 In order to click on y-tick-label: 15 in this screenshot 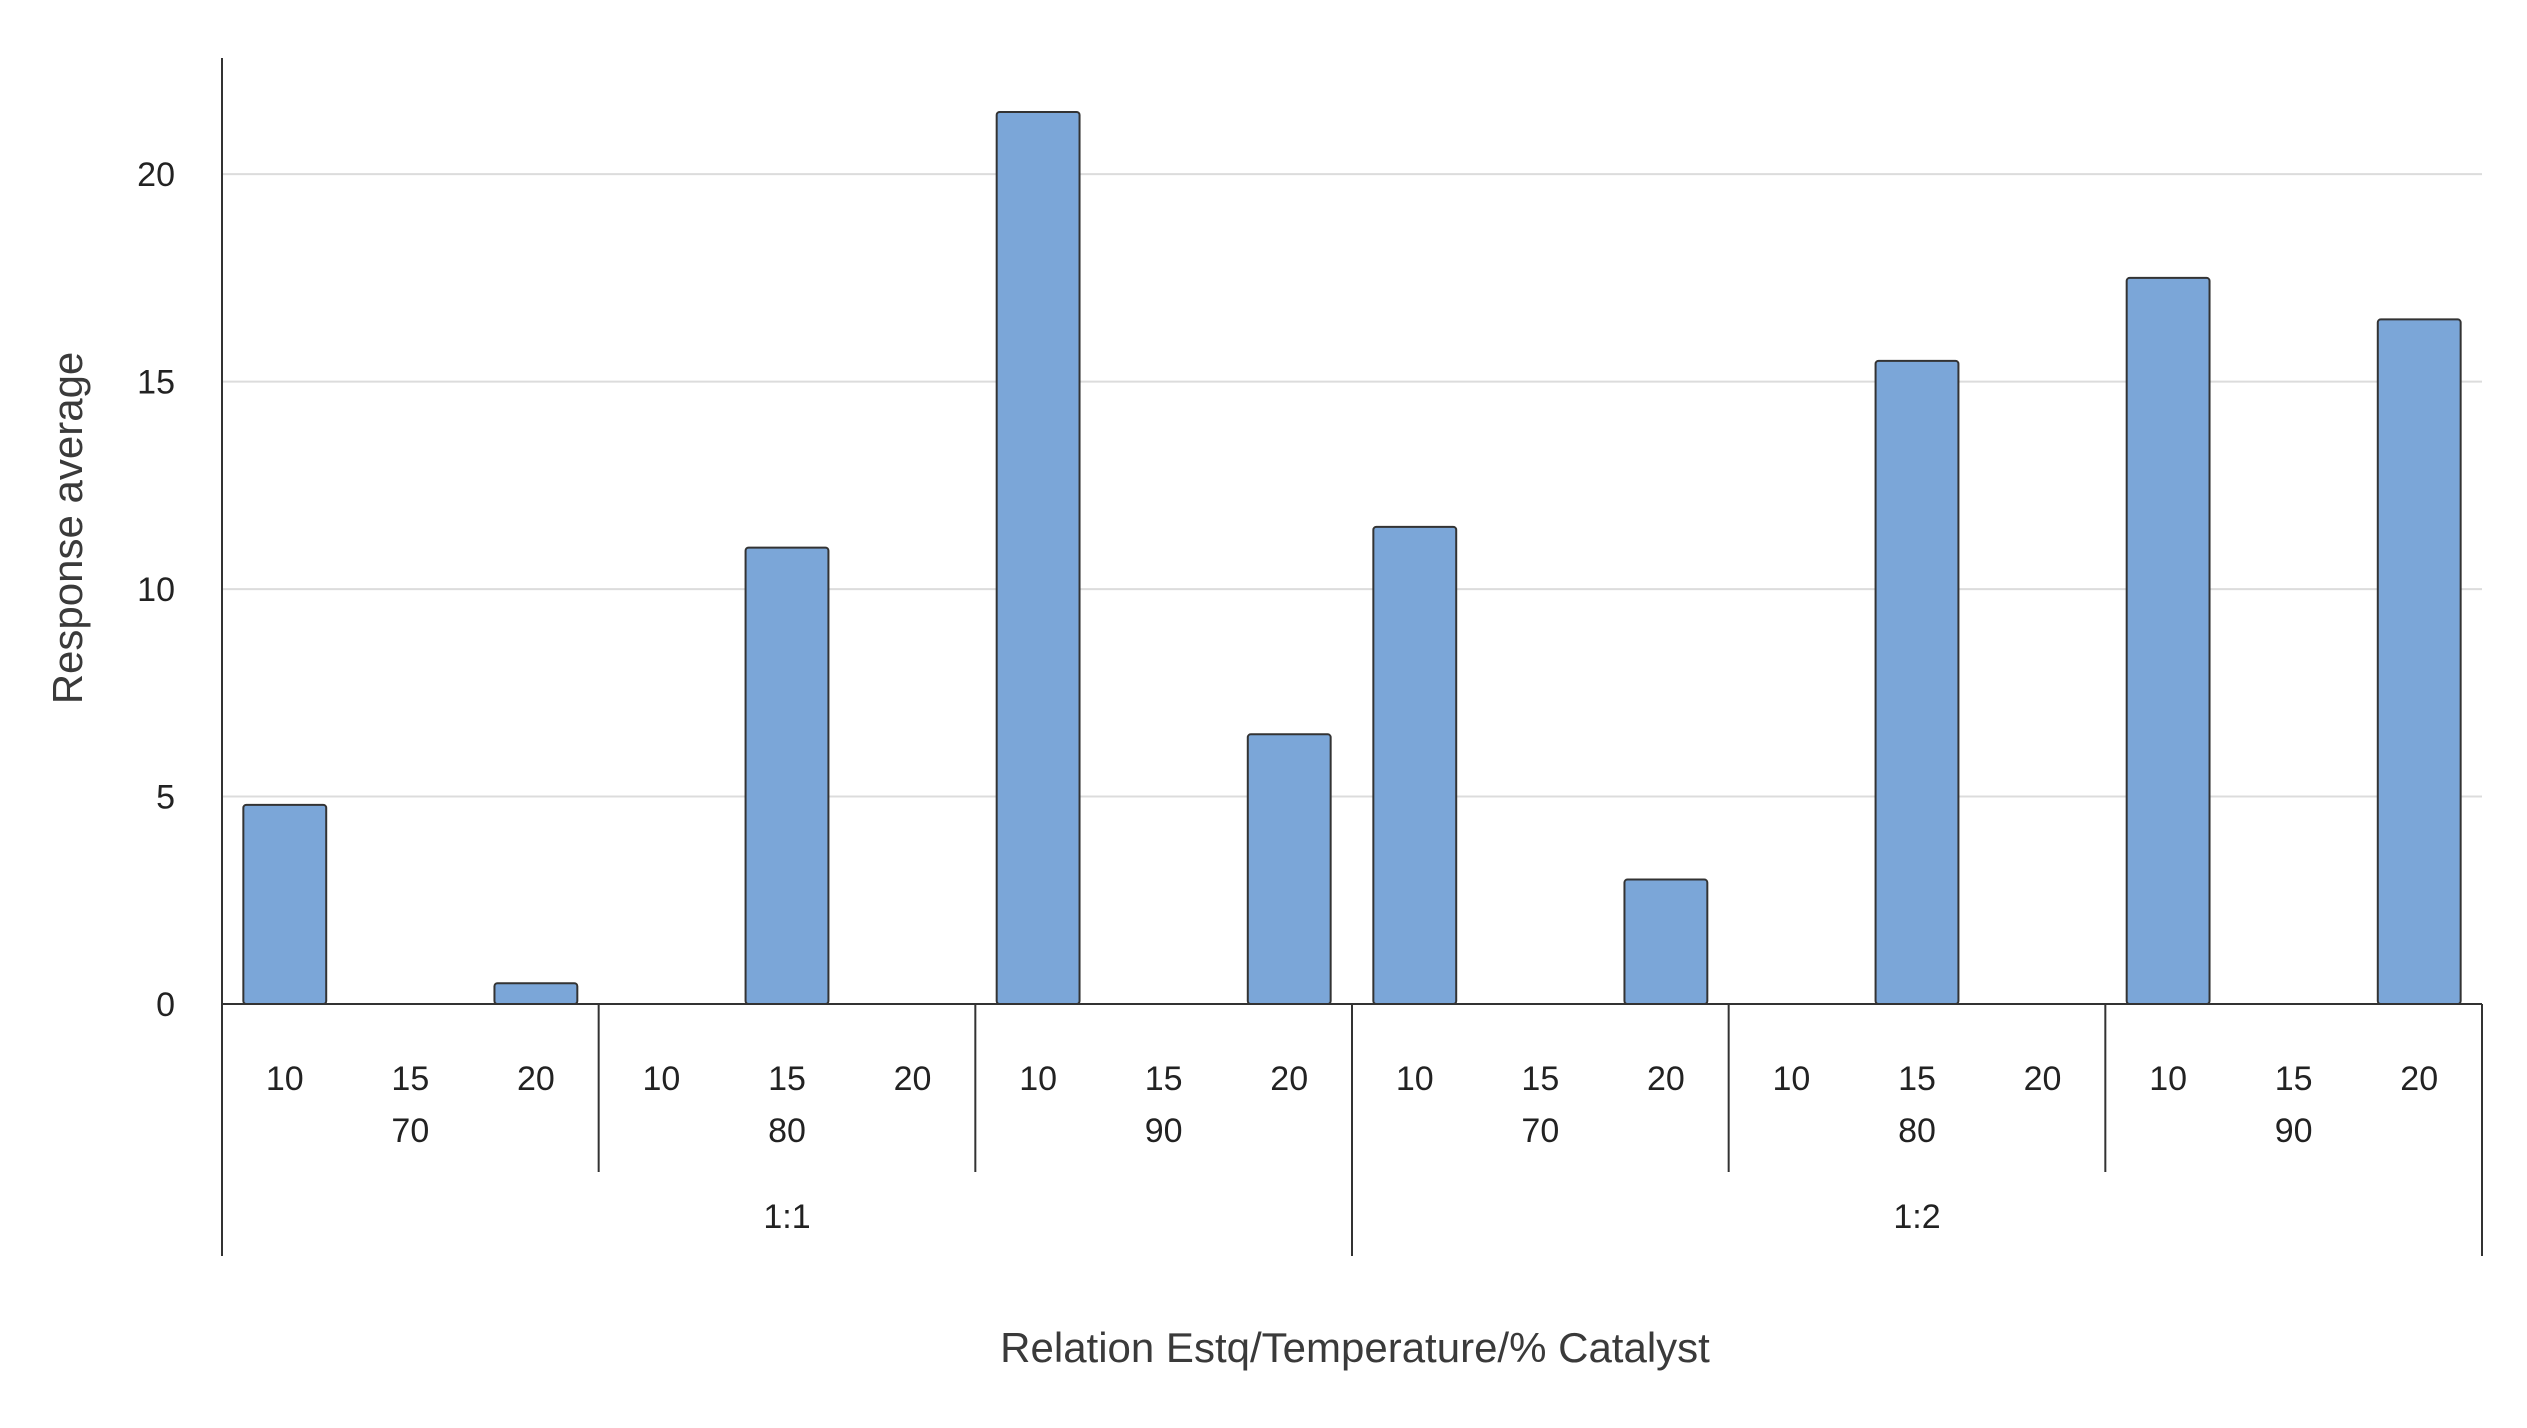, I will do `click(156, 383)`.